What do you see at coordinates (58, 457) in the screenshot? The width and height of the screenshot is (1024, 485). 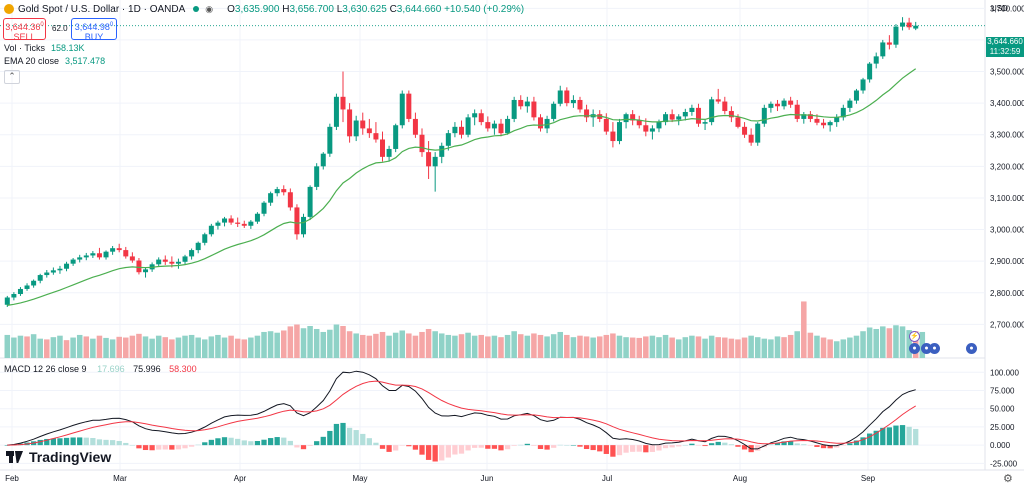 I see `tradingview-logo: TradingView` at bounding box center [58, 457].